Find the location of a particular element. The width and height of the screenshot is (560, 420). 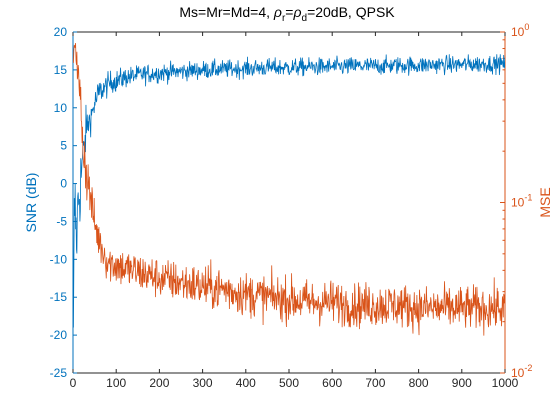

right-y-axis-ticks: 10⁻² 10⁻¹ 10⁰ is located at coordinates (516, 201).